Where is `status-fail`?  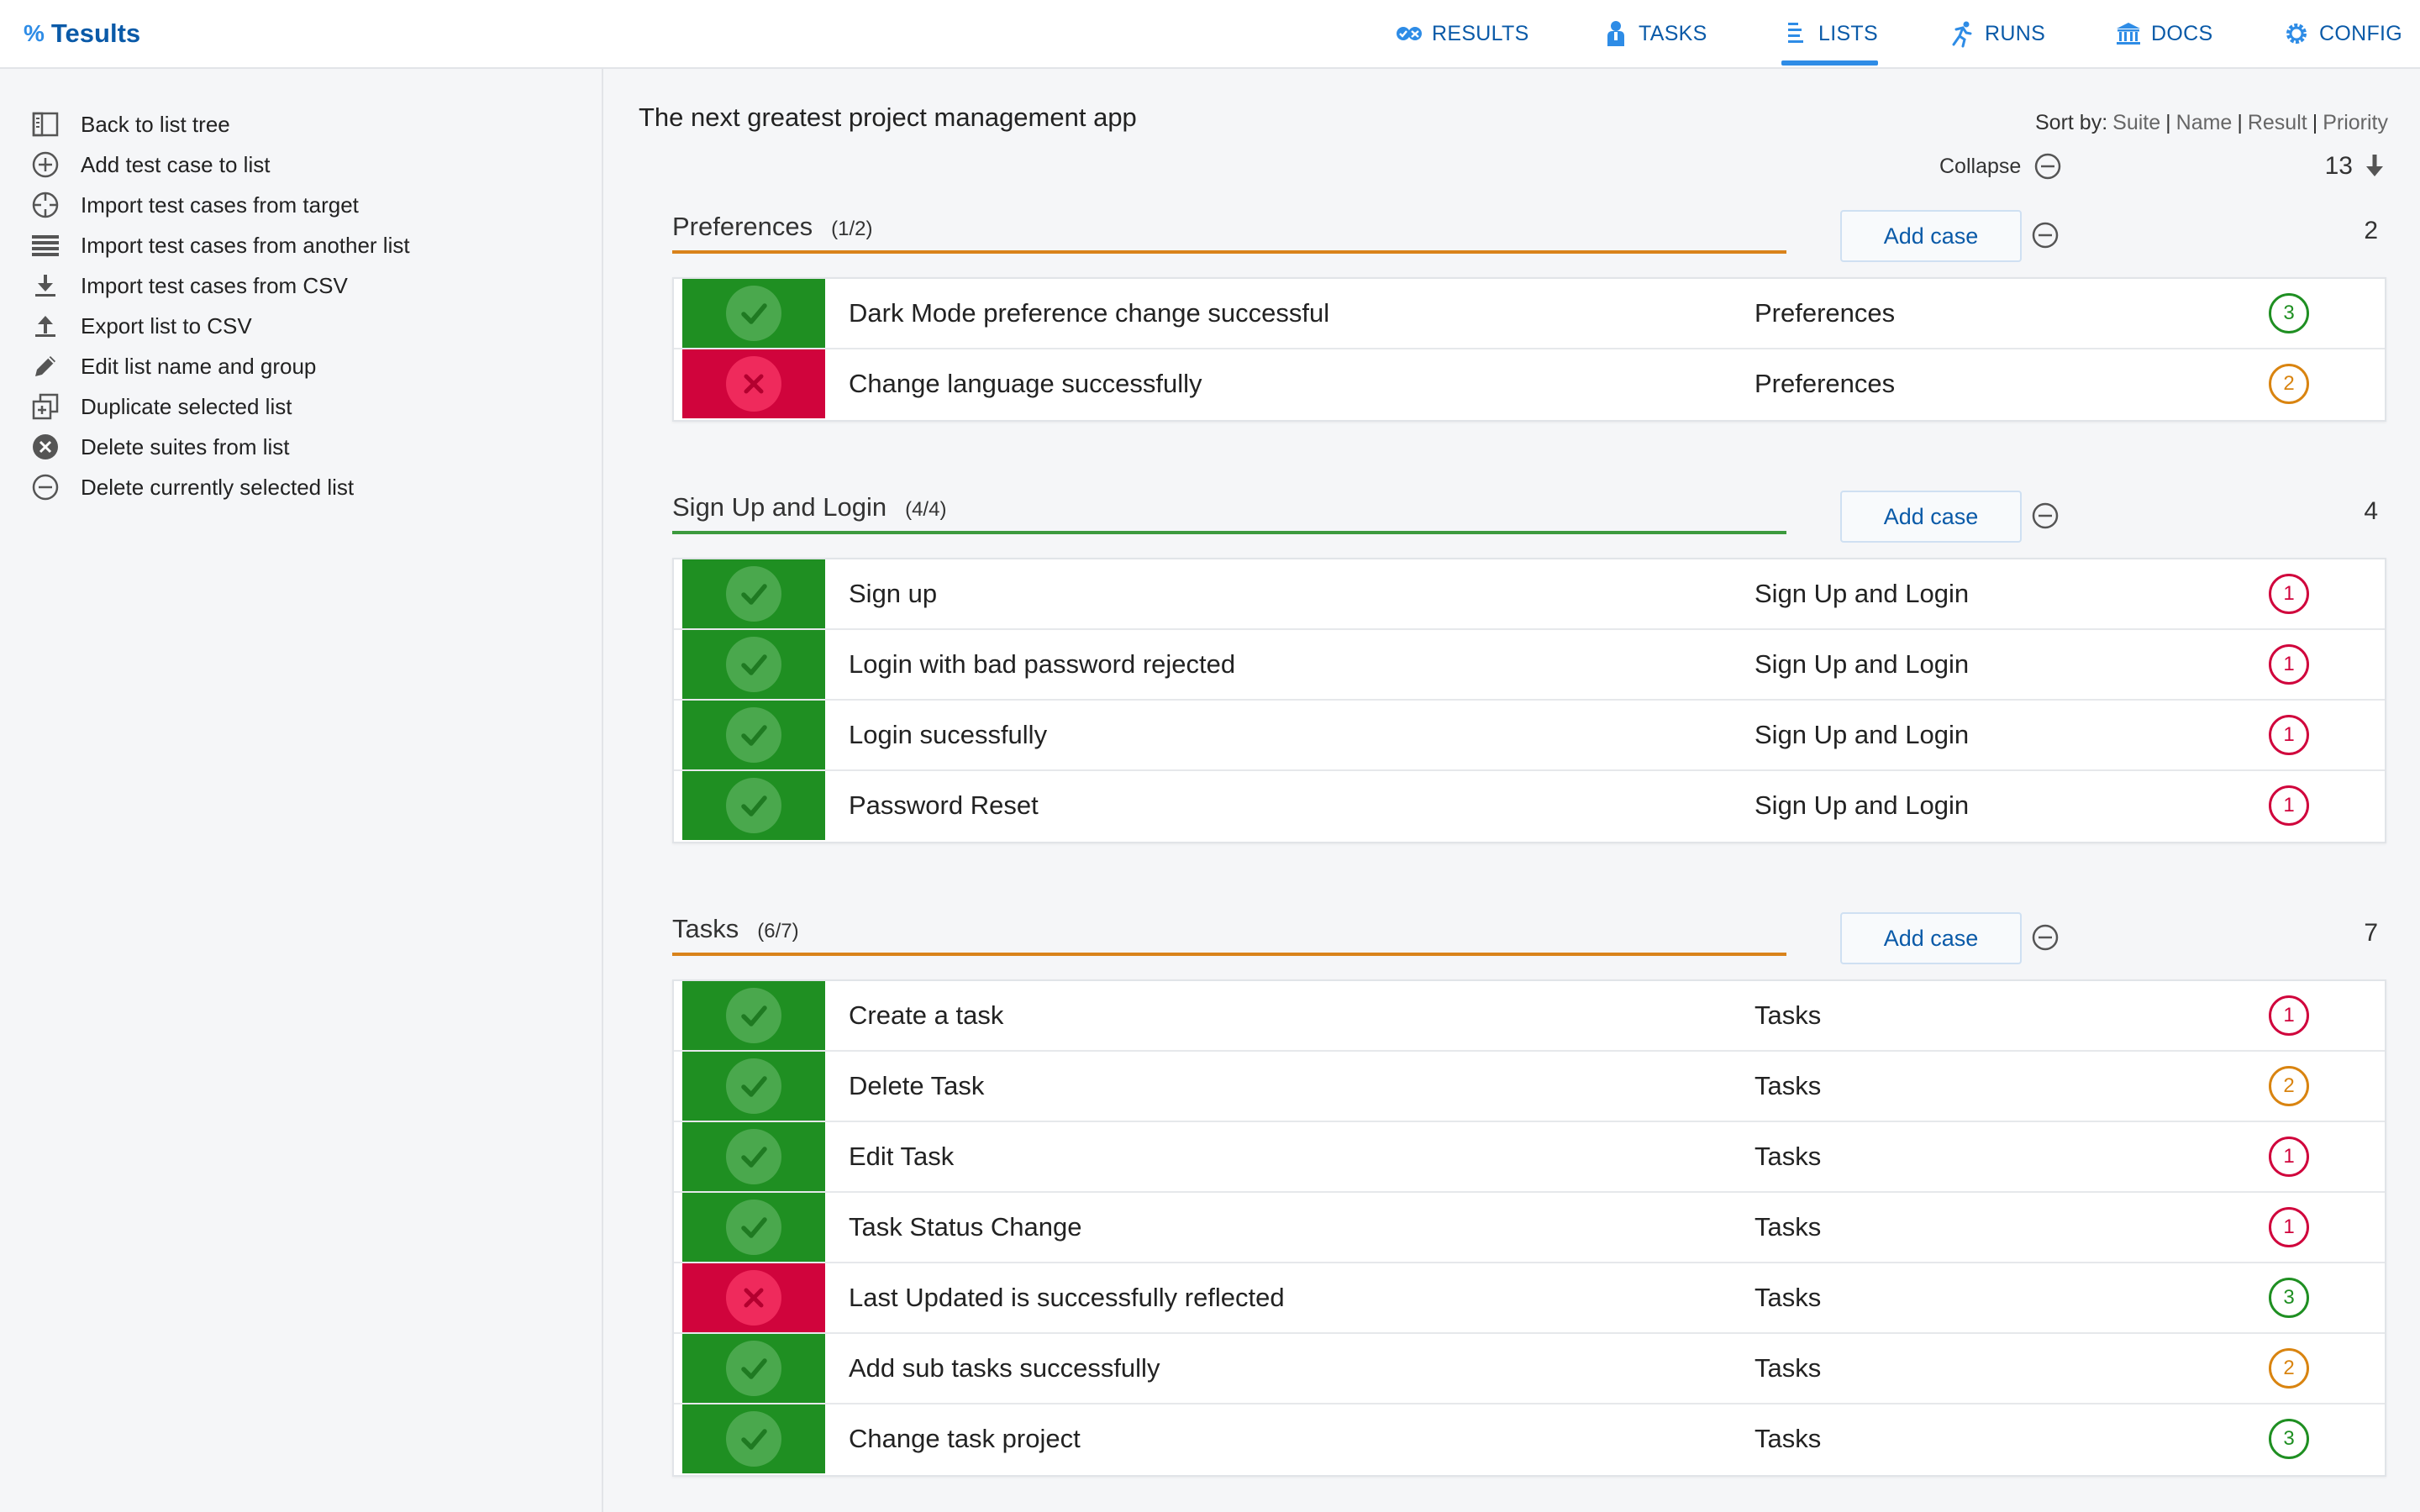
status-fail is located at coordinates (753, 383).